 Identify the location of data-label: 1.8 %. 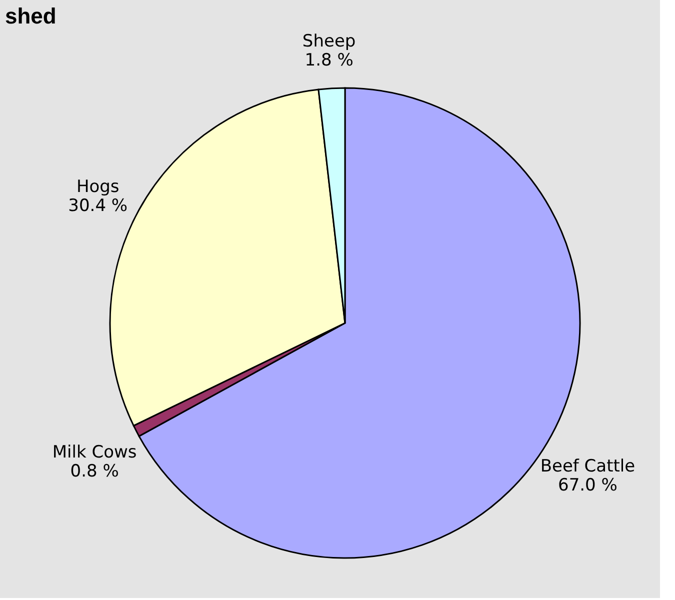
(329, 60).